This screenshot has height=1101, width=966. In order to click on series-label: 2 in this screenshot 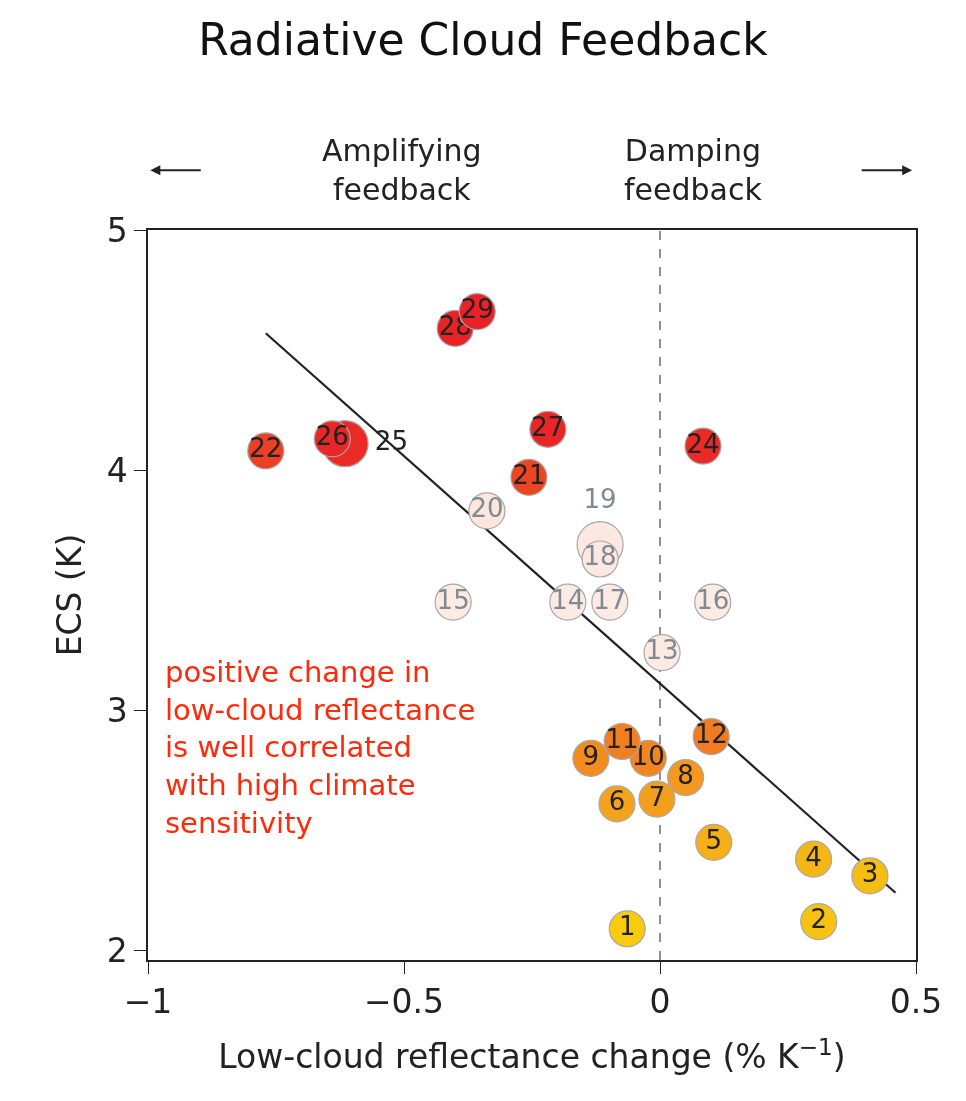, I will do `click(818, 919)`.